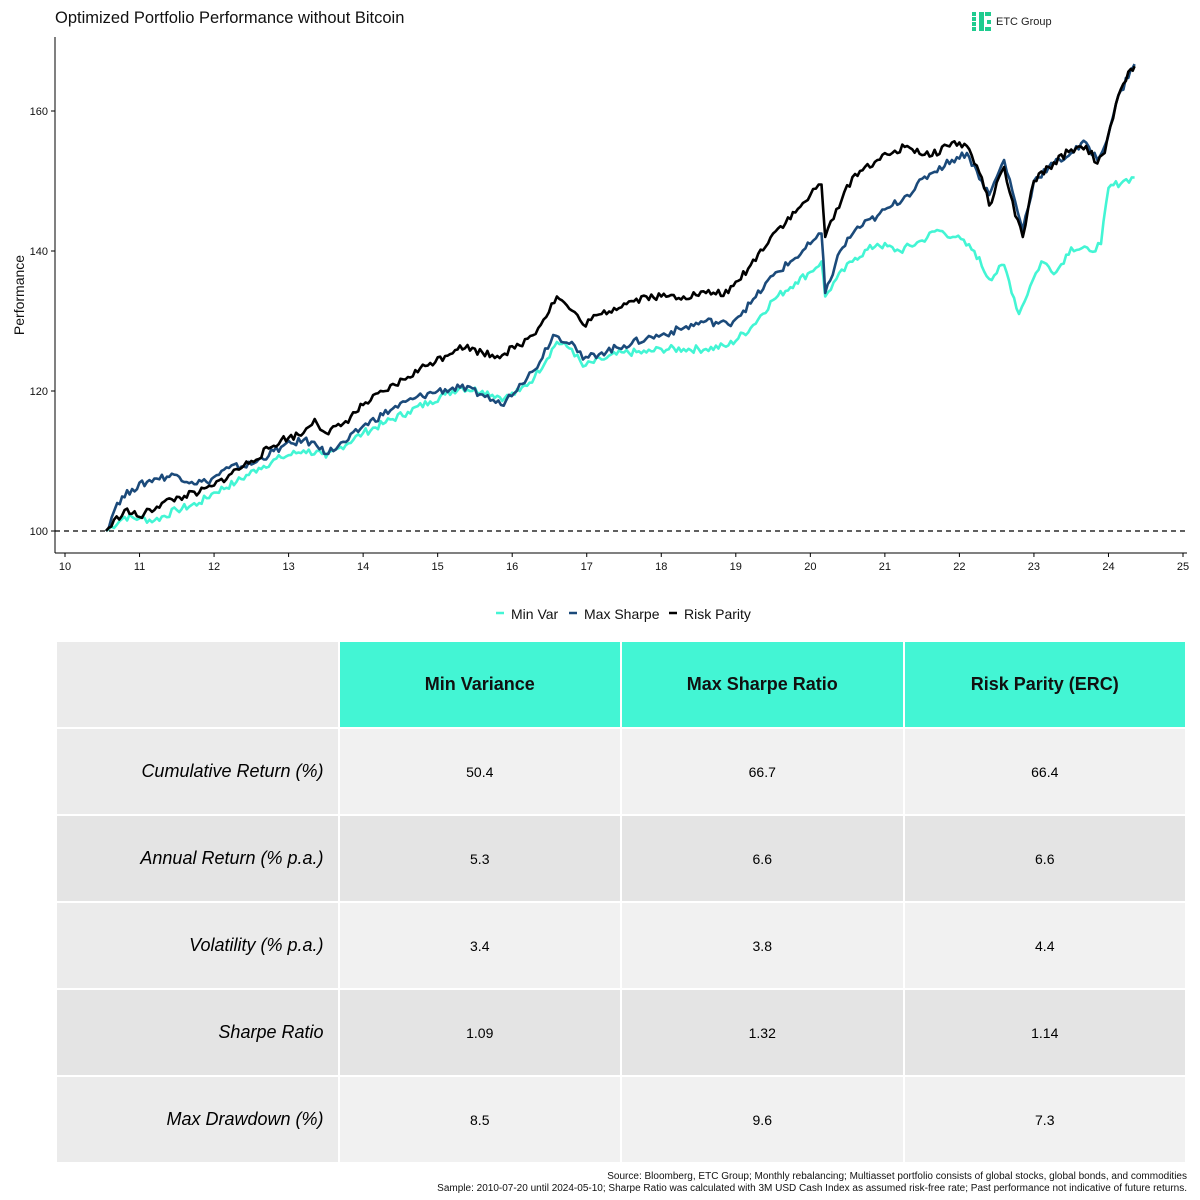 The image size is (1200, 1200). What do you see at coordinates (1044, 771) in the screenshot?
I see `table-cell: 66.4` at bounding box center [1044, 771].